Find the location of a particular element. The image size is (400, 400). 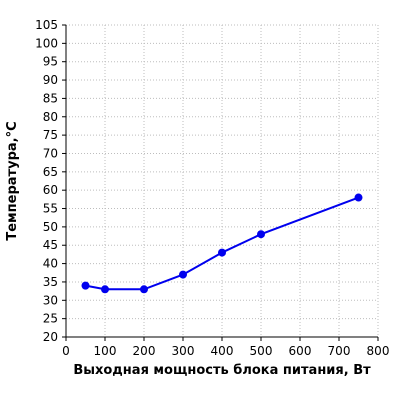

y-tick-label: 70 is located at coordinates (50, 153).